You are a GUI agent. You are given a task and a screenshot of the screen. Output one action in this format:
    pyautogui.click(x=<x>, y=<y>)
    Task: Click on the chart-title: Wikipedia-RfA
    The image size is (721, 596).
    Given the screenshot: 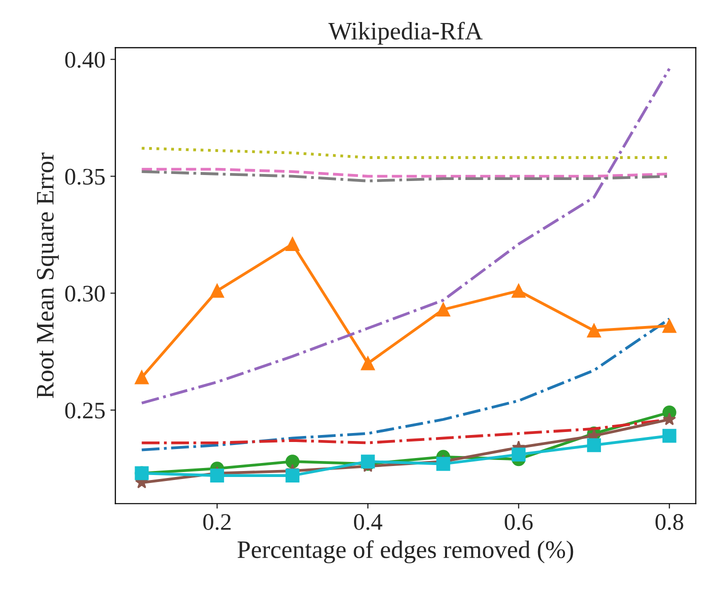 What is the action you would take?
    pyautogui.click(x=405, y=33)
    